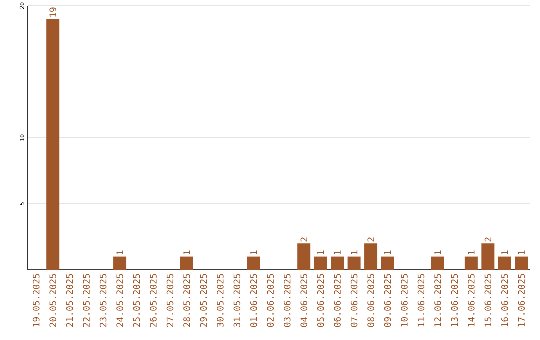 Image resolution: width=540 pixels, height=340 pixels. Describe the element at coordinates (120, 301) in the screenshot. I see `x-tick-label: 24.05.2025` at that location.